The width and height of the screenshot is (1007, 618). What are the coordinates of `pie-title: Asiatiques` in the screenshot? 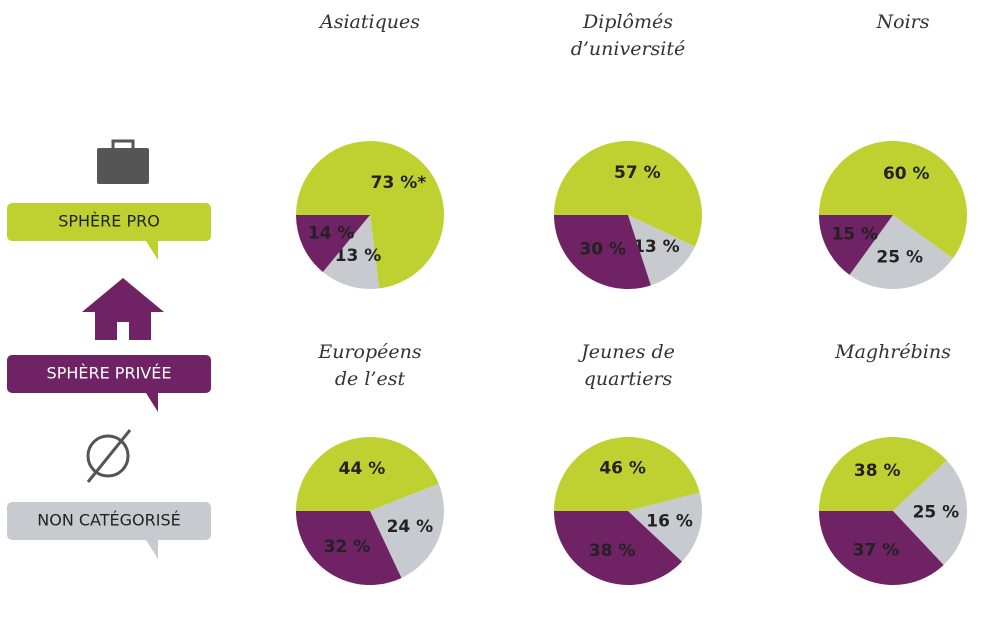 It's located at (369, 22).